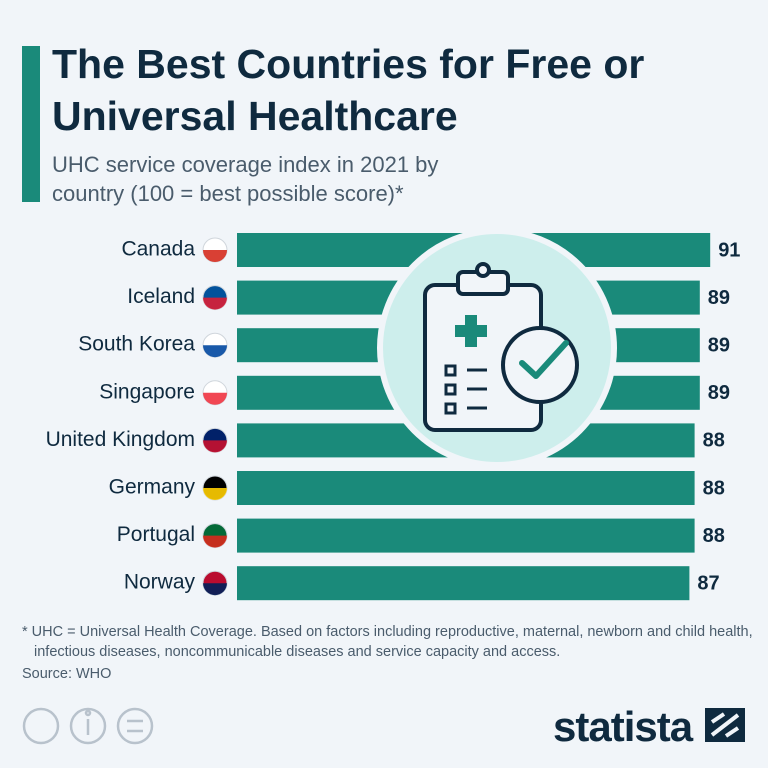 This screenshot has width=768, height=768. What do you see at coordinates (67, 674) in the screenshot?
I see `source: Source: WHO` at bounding box center [67, 674].